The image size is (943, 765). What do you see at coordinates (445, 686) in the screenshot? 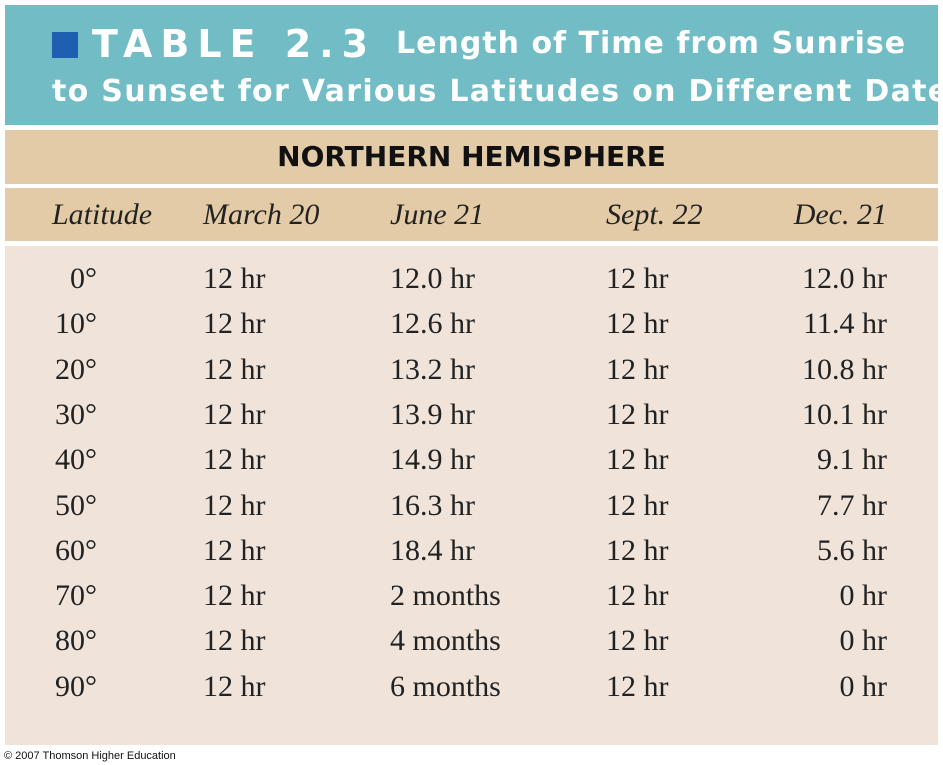
I see `cell: 6 months` at bounding box center [445, 686].